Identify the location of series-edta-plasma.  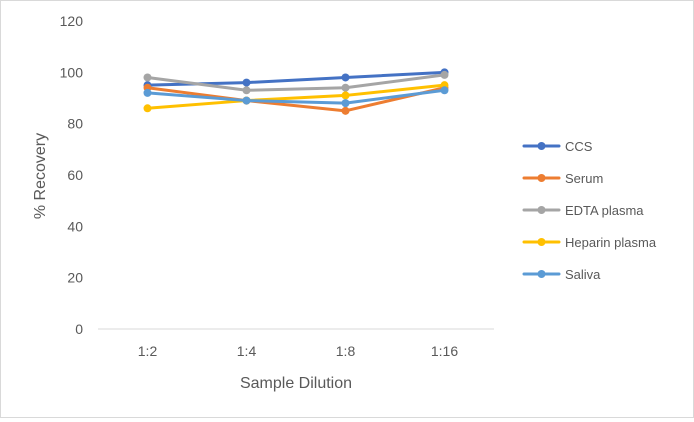
(296, 82).